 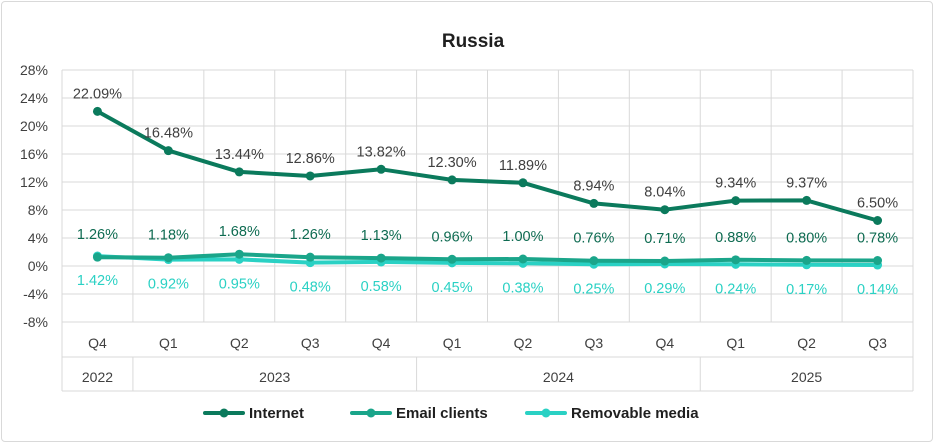 I want to click on data-label: 0.38%, so click(x=522, y=288).